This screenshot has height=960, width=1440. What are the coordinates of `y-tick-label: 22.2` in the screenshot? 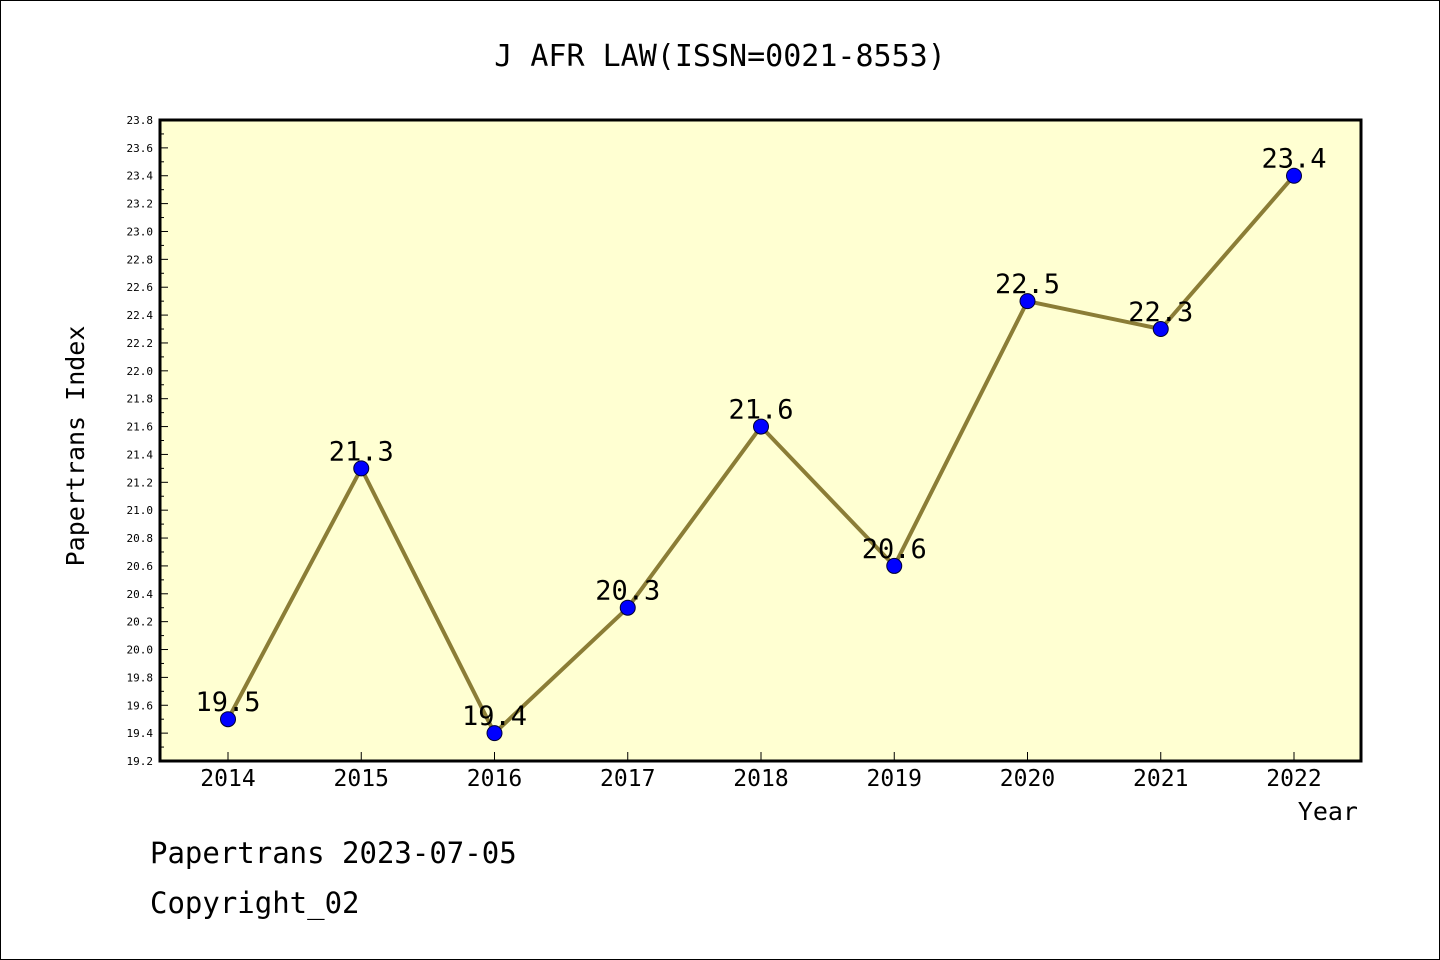 It's located at (140, 343).